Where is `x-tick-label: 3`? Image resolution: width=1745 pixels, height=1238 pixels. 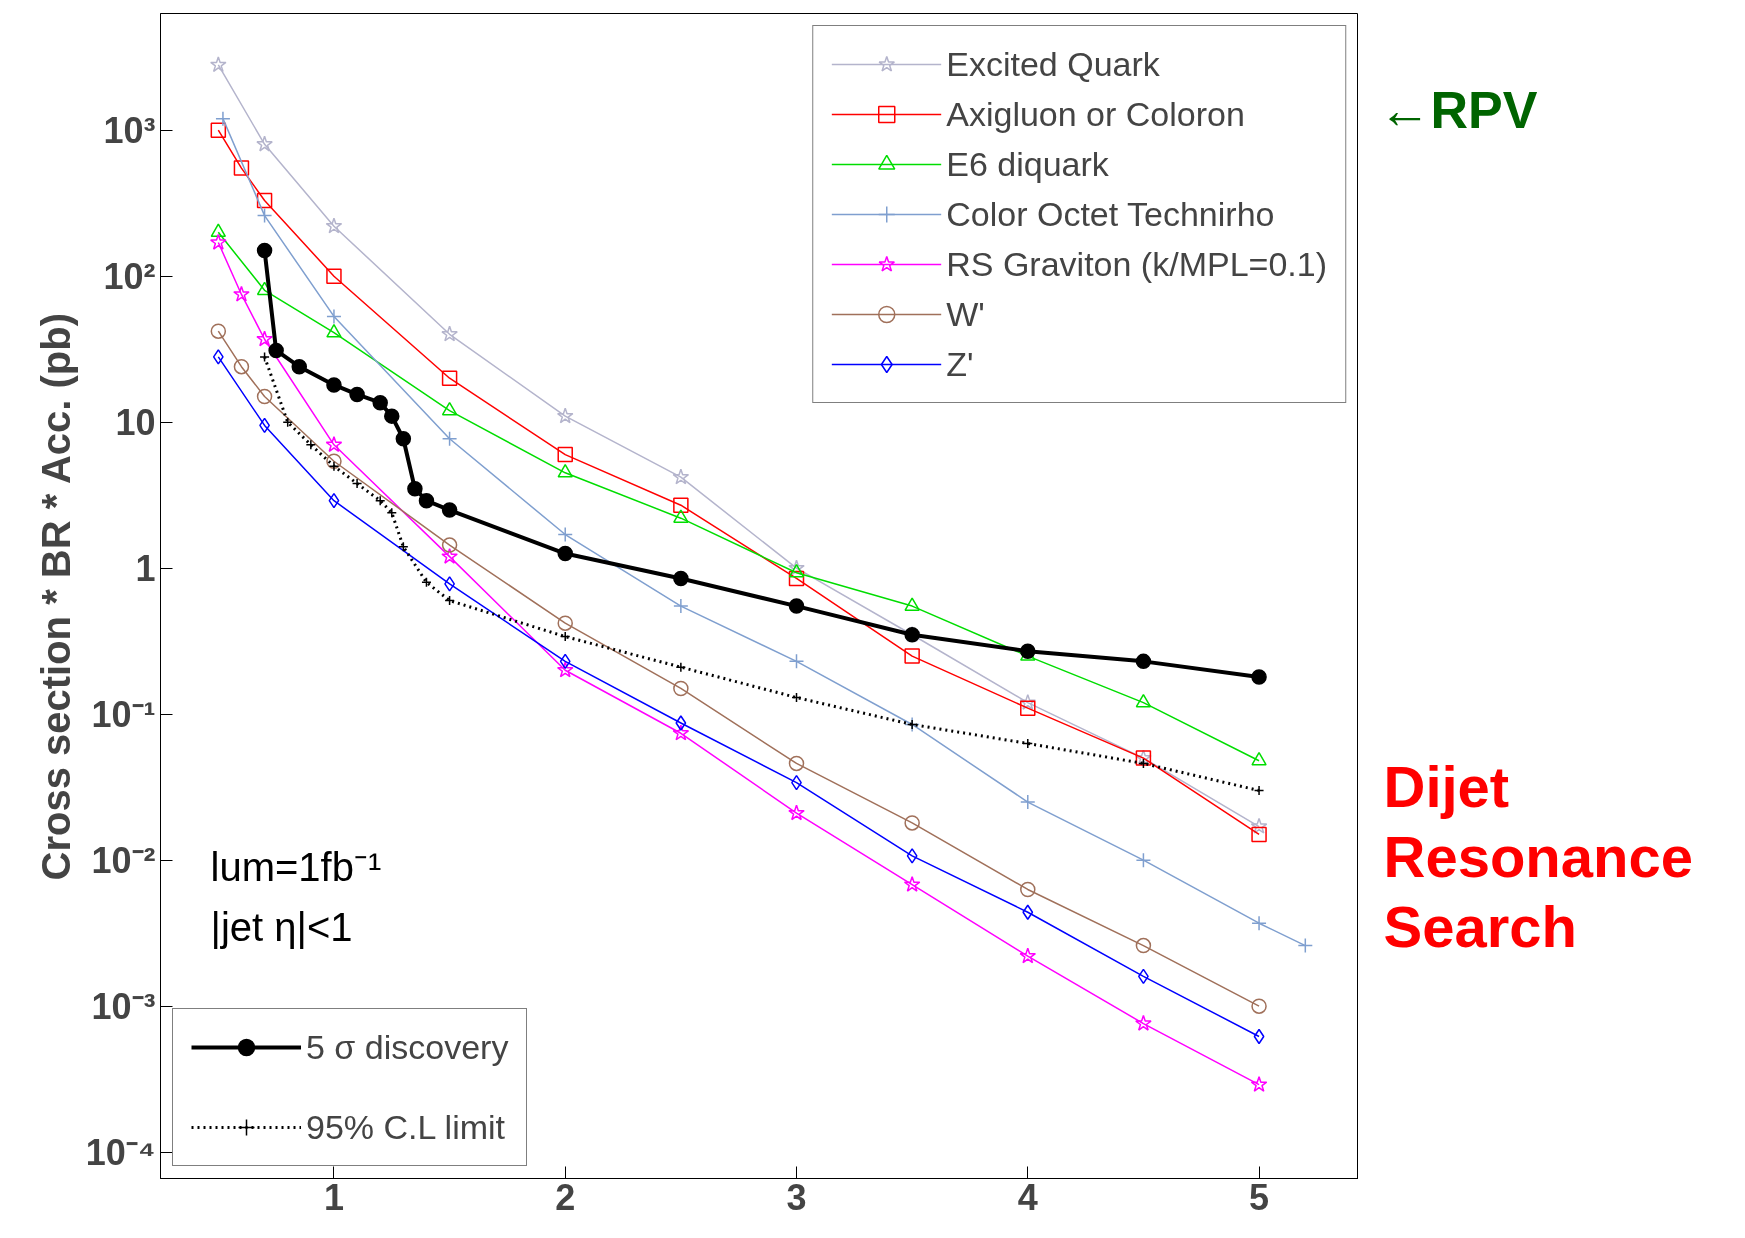
x-tick-label: 3 is located at coordinates (796, 1197).